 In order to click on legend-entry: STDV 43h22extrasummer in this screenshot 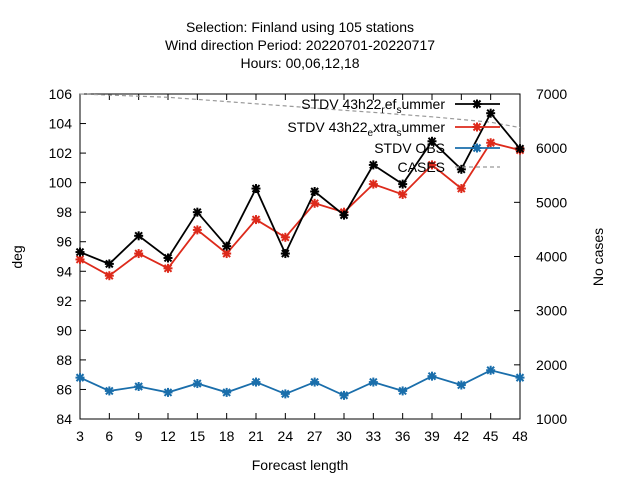, I will do `click(393, 129)`.